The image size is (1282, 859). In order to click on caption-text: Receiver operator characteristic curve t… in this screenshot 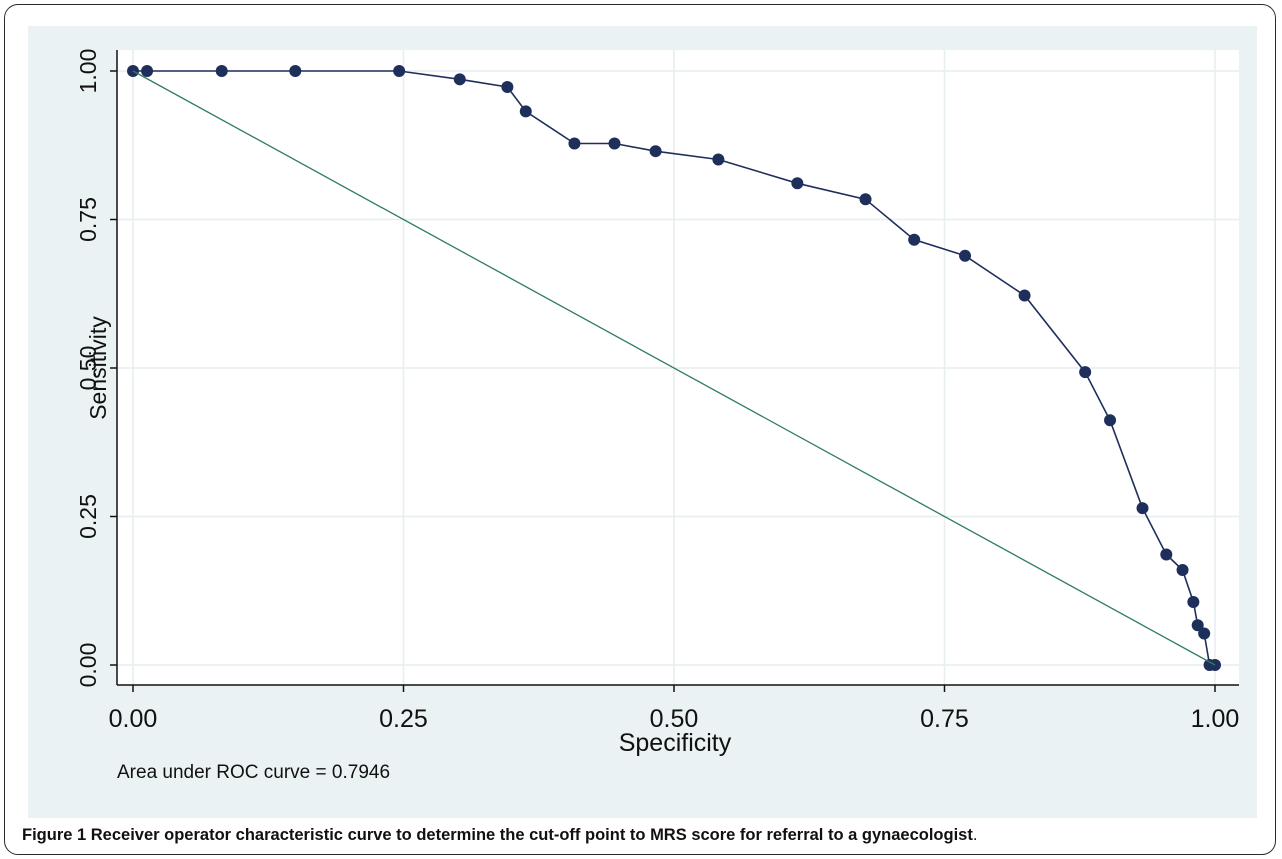, I will do `click(531, 835)`.